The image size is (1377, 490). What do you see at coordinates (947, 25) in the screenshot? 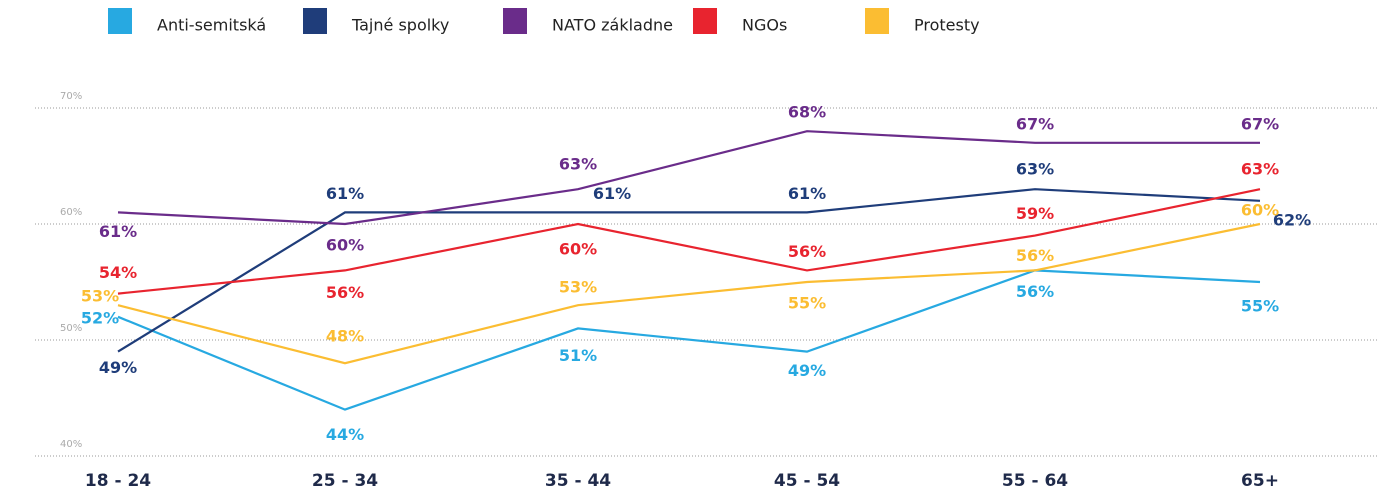
I see `legend-label: Protesty` at bounding box center [947, 25].